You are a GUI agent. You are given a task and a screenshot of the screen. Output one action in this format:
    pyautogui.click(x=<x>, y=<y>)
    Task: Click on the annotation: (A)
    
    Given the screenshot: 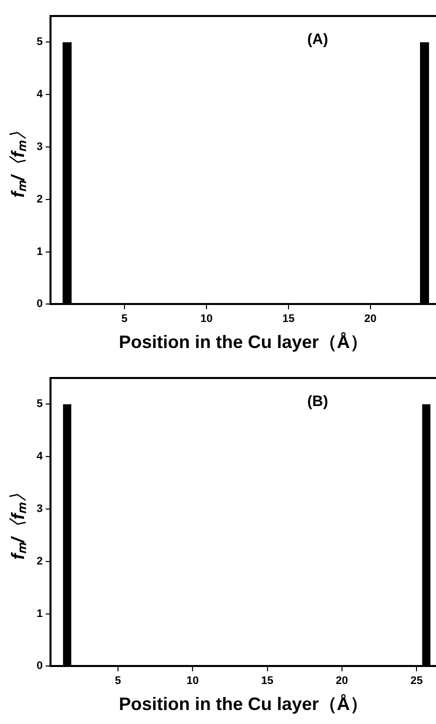 What is the action you would take?
    pyautogui.click(x=317, y=39)
    